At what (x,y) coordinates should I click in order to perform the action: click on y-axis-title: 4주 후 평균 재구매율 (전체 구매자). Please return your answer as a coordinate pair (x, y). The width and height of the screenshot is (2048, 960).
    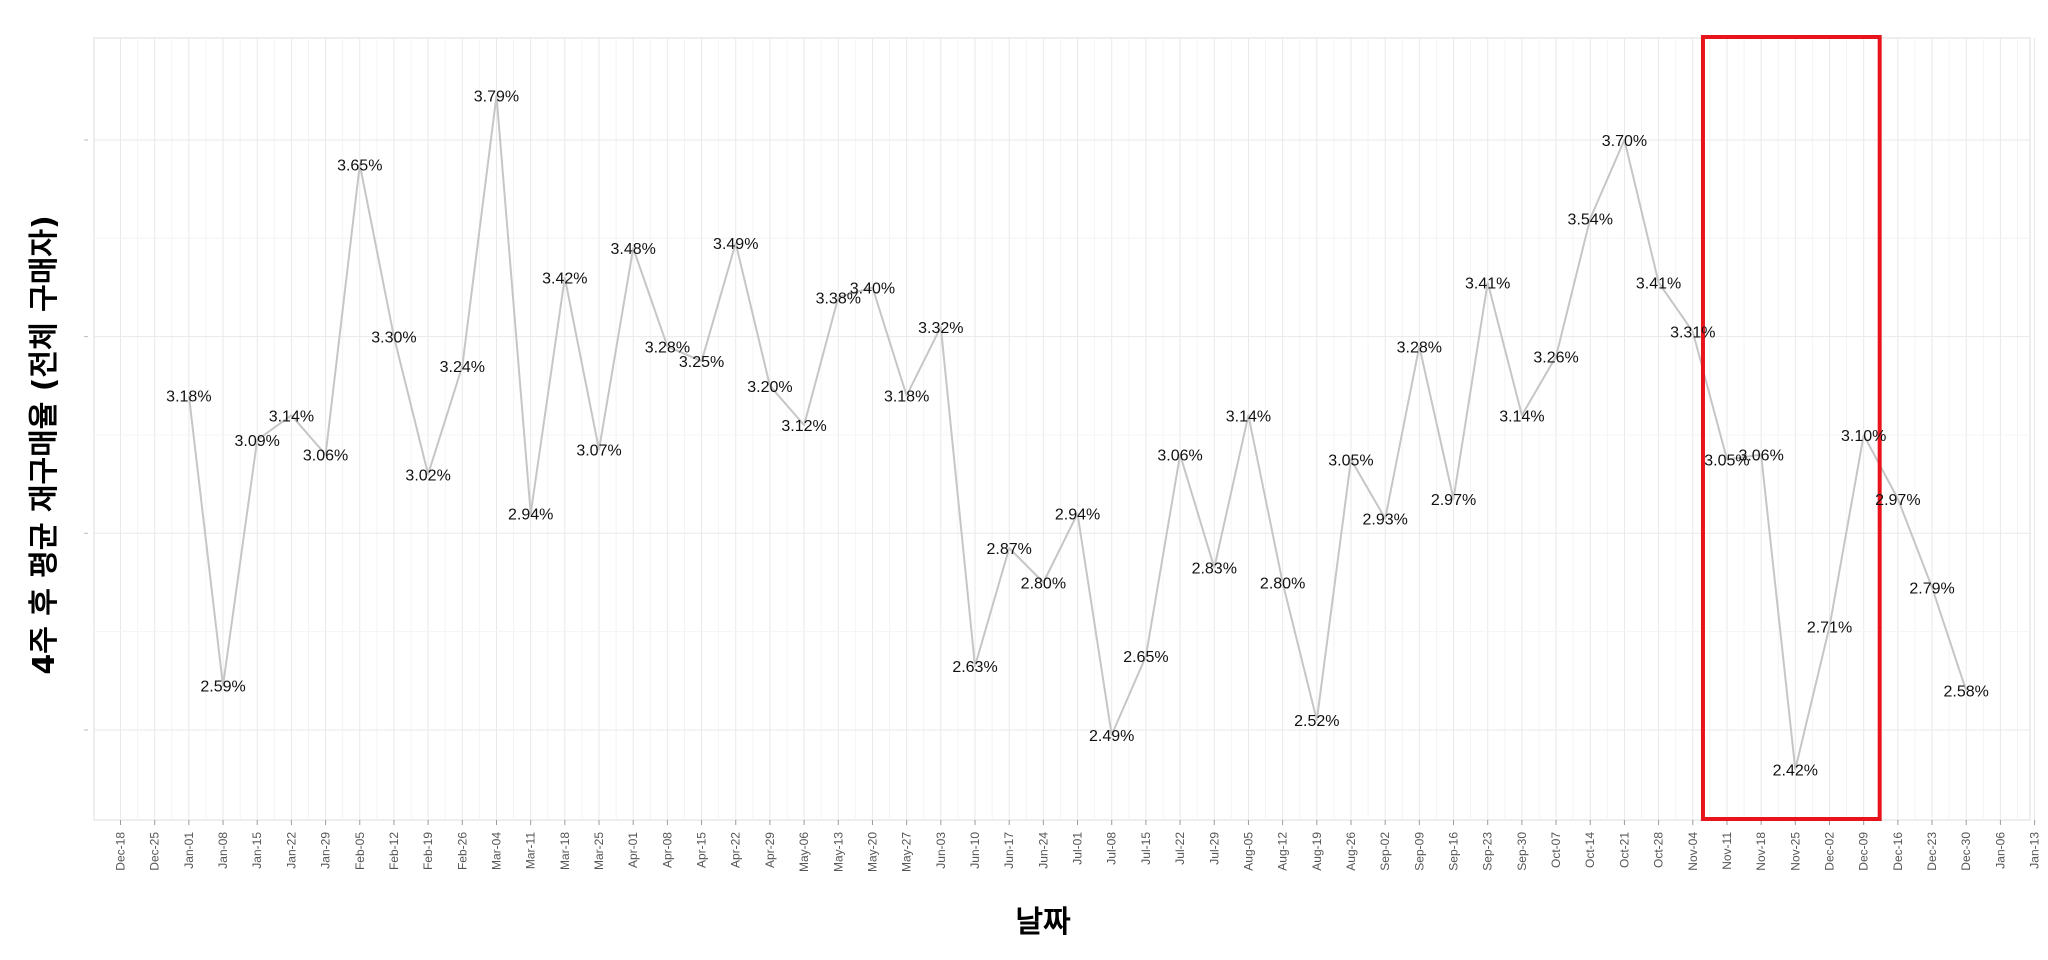
    Looking at the image, I should click on (44, 444).